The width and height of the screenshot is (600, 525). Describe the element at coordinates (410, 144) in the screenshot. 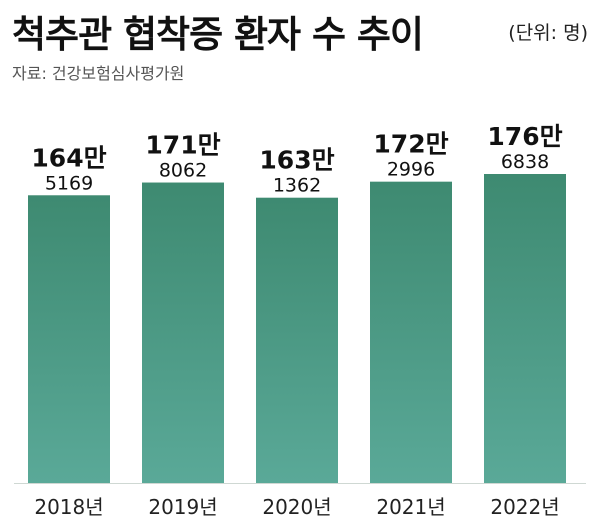

I see `bar-label-main-4: 172만` at that location.